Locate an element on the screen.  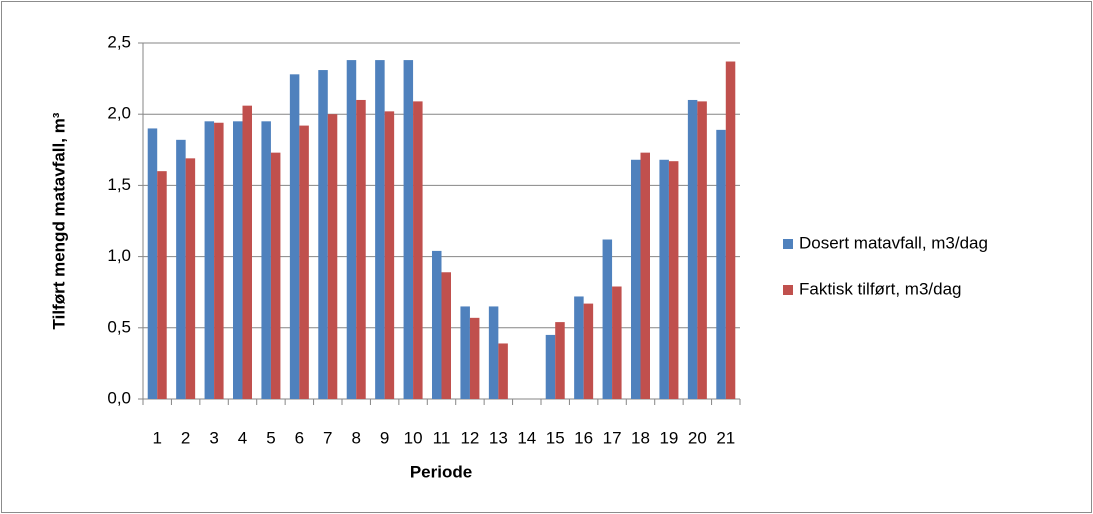
x-tick-label: 14 is located at coordinates (526, 437).